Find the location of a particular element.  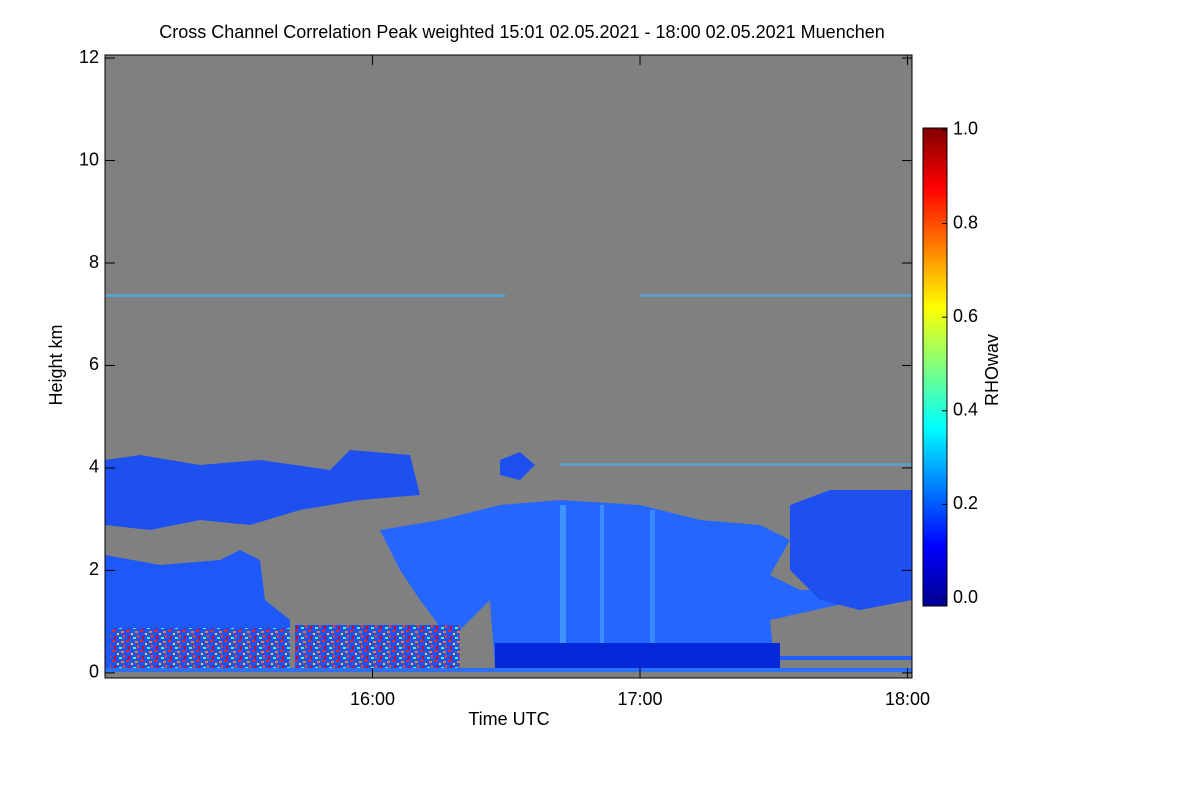

x-tick-label: 18:00 is located at coordinates (907, 699).